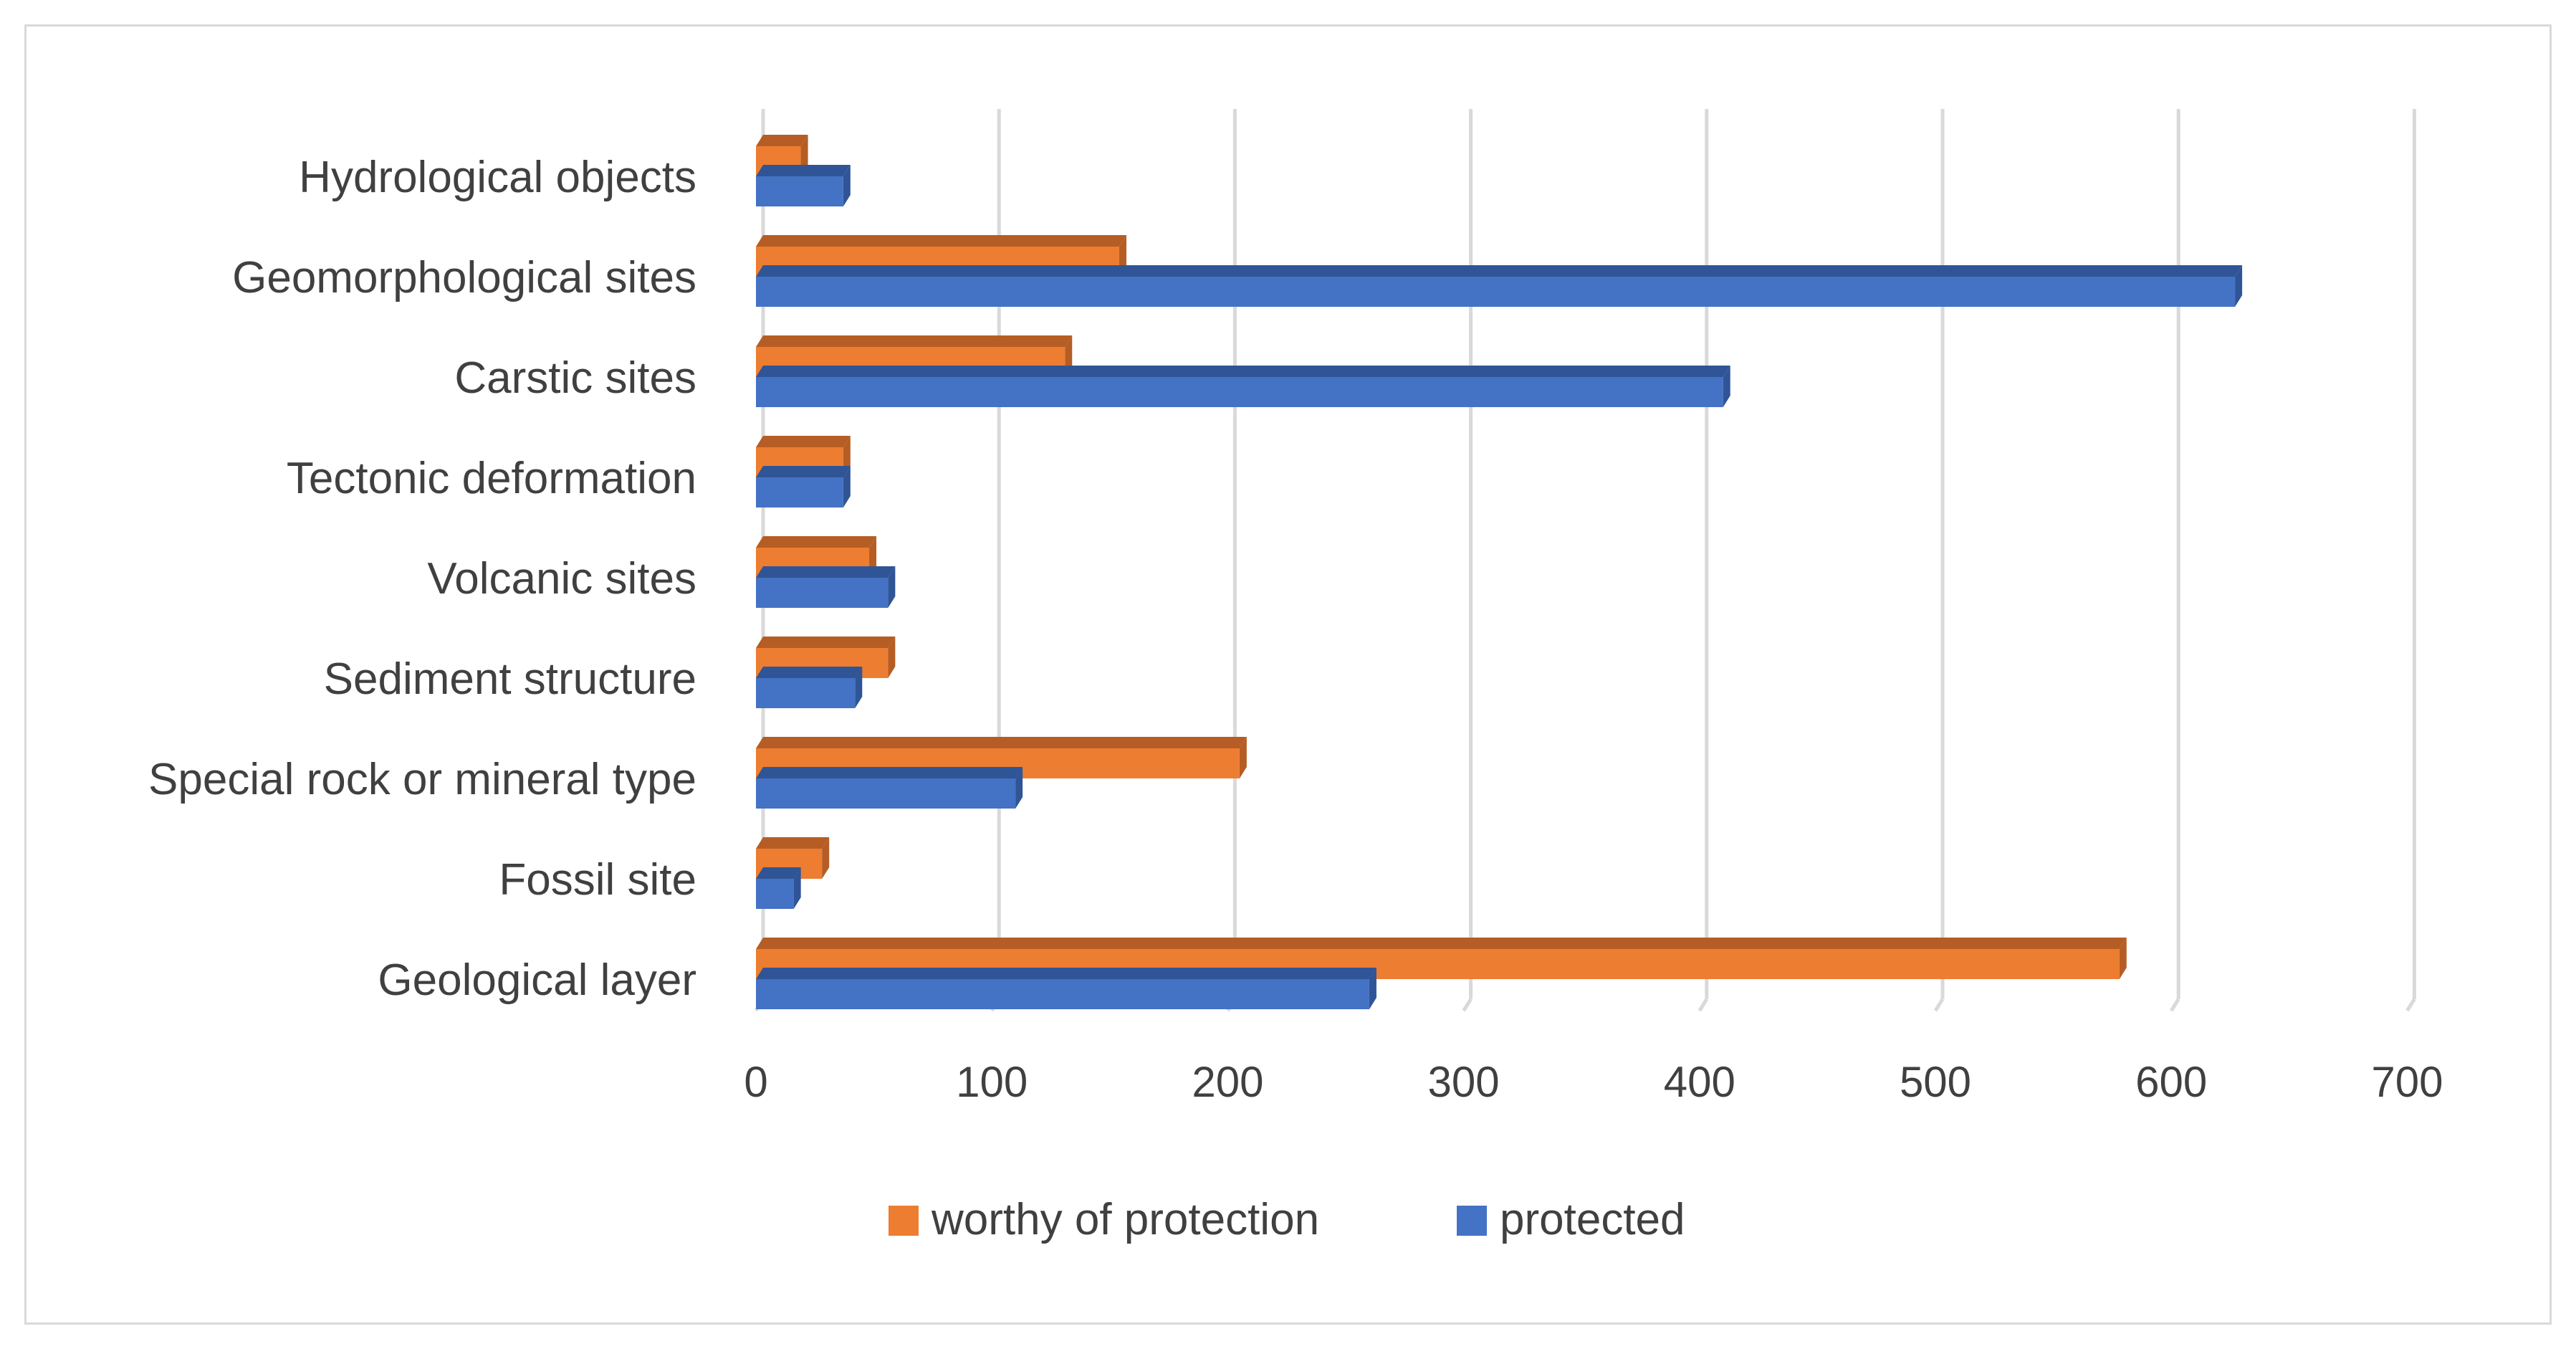  What do you see at coordinates (1227, 1082) in the screenshot?
I see `x-tick-label-200: 200` at bounding box center [1227, 1082].